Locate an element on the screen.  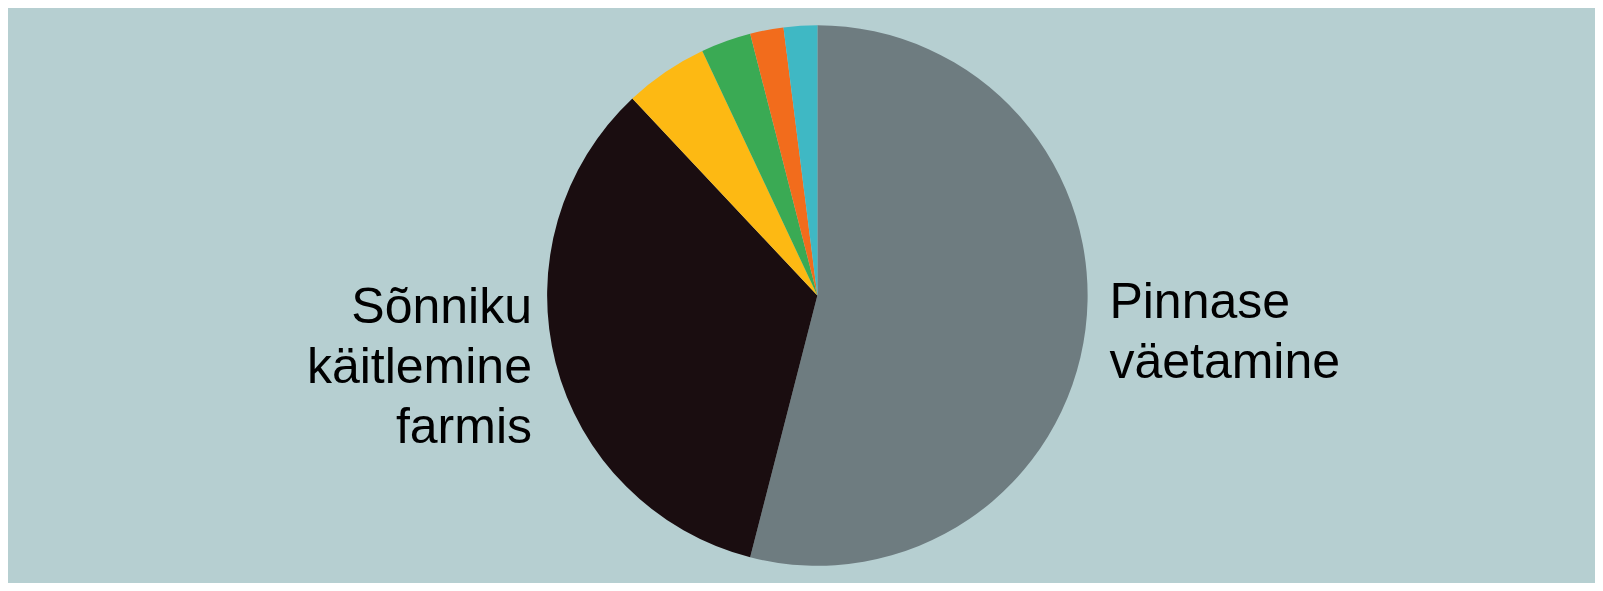
slice-label: Sõnniku käitlemine farmis is located at coordinates (419, 365).